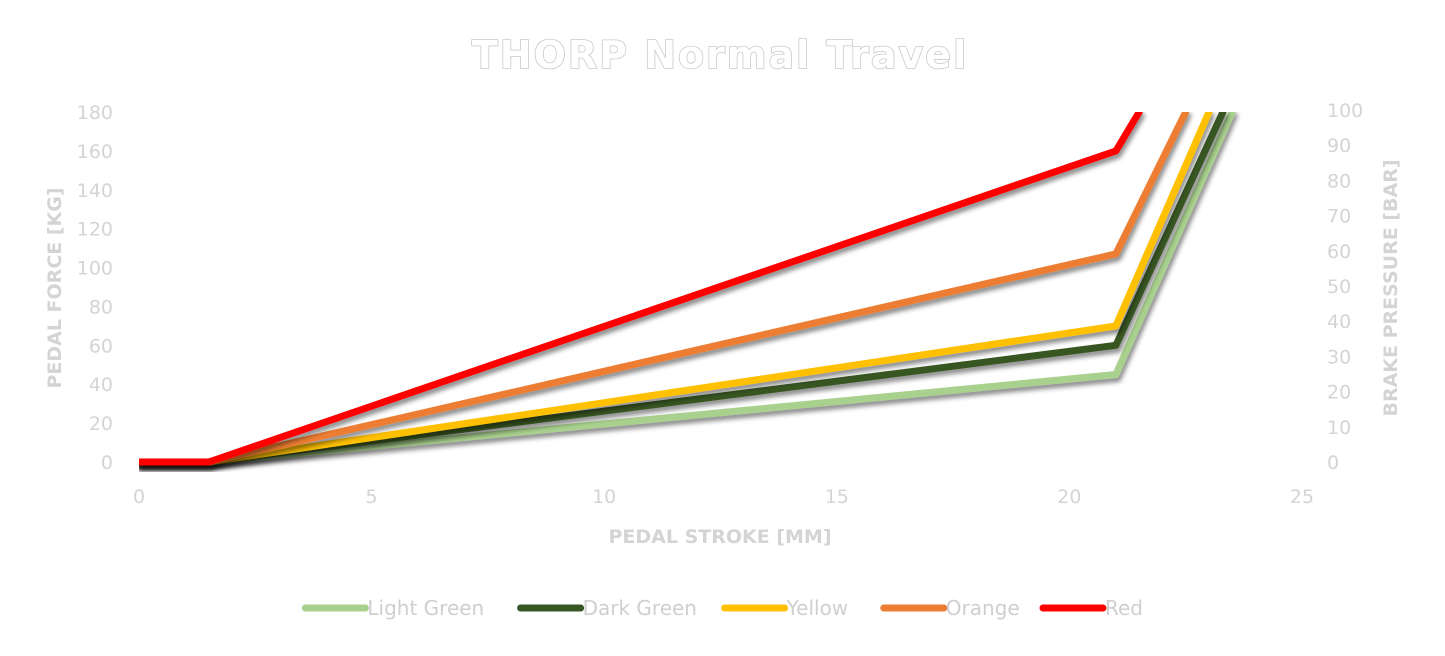  I want to click on legend-label-light-green: Light Green, so click(425, 608).